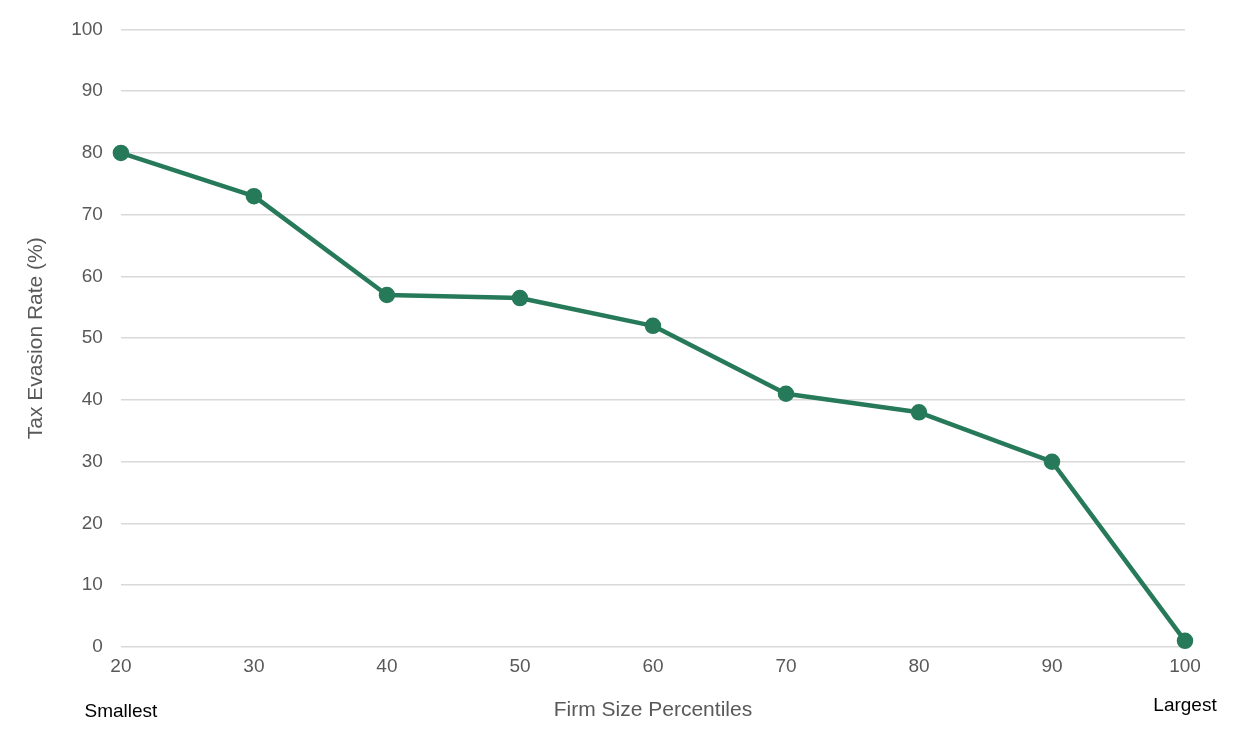  Describe the element at coordinates (35, 338) in the screenshot. I see `y-axis-title: Tax Evasion Rate (%)` at that location.